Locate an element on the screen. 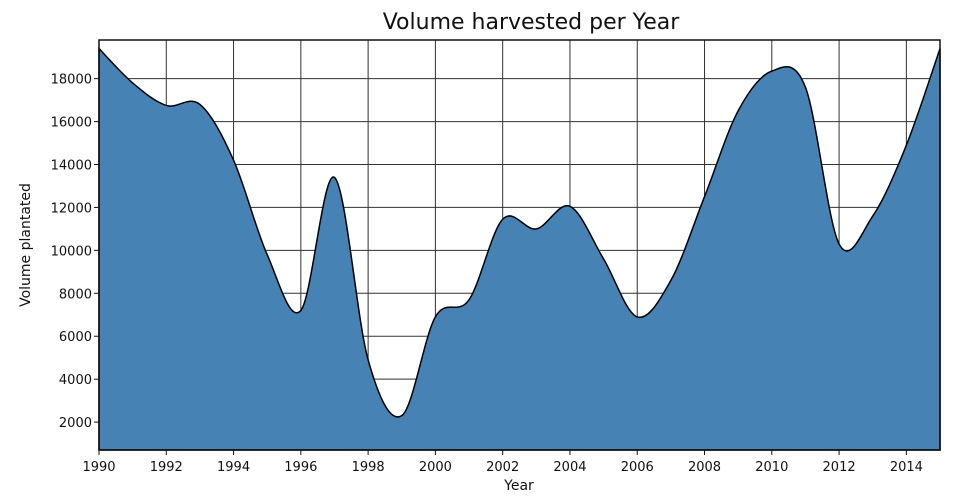 Image resolution: width=960 pixels, height=500 pixels. y-tick-label: 4000 is located at coordinates (75, 380).